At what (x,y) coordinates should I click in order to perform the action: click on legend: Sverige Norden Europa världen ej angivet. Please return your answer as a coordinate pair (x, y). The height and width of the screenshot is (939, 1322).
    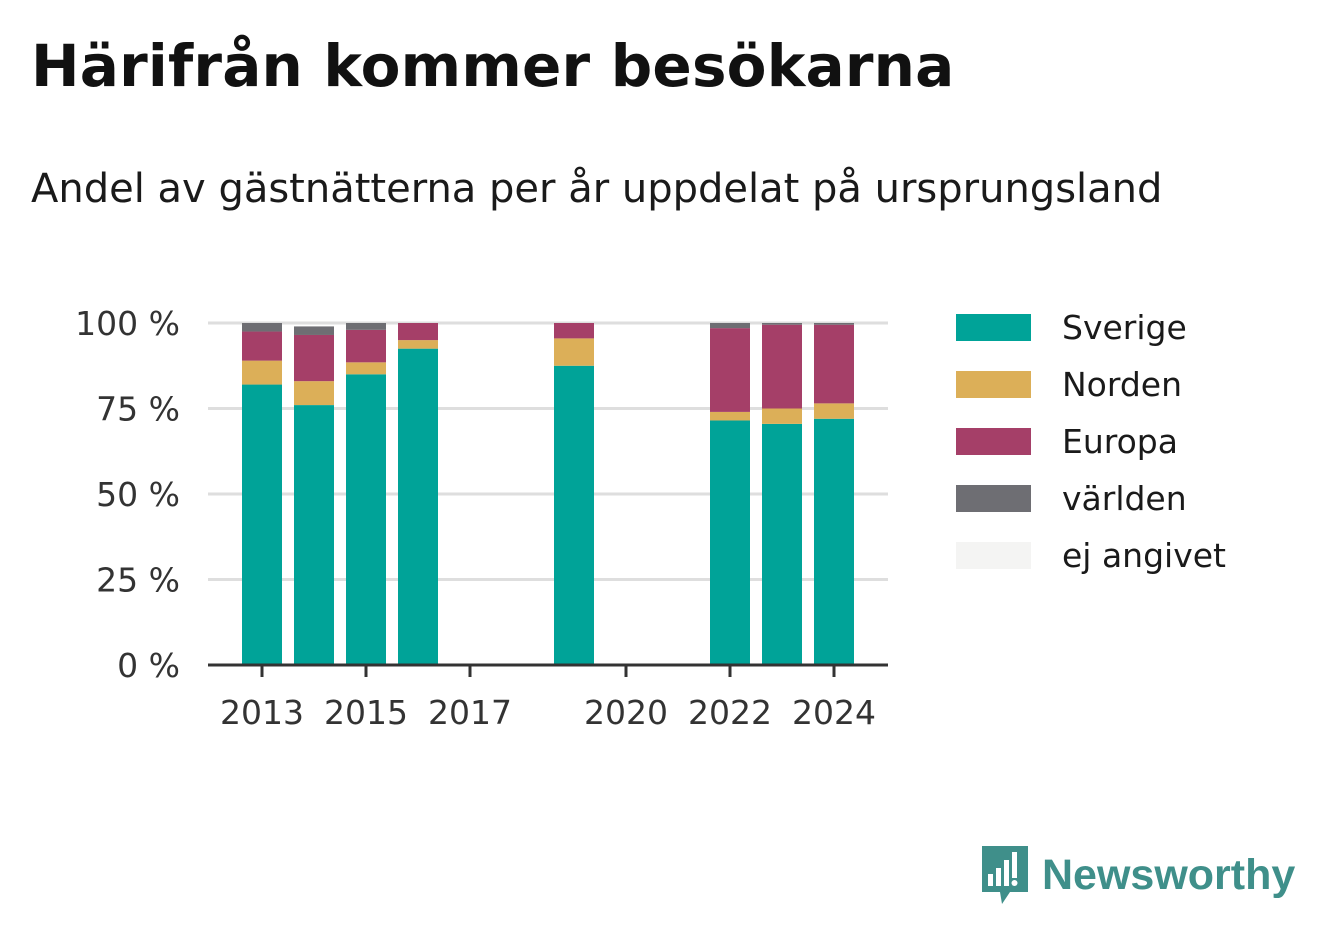
    Looking at the image, I should click on (1091, 441).